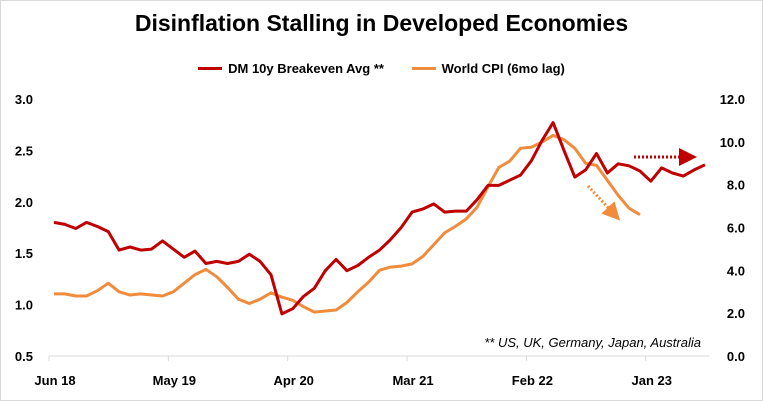  What do you see at coordinates (736, 356) in the screenshot?
I see `y-right-tick-label: 0.0` at bounding box center [736, 356].